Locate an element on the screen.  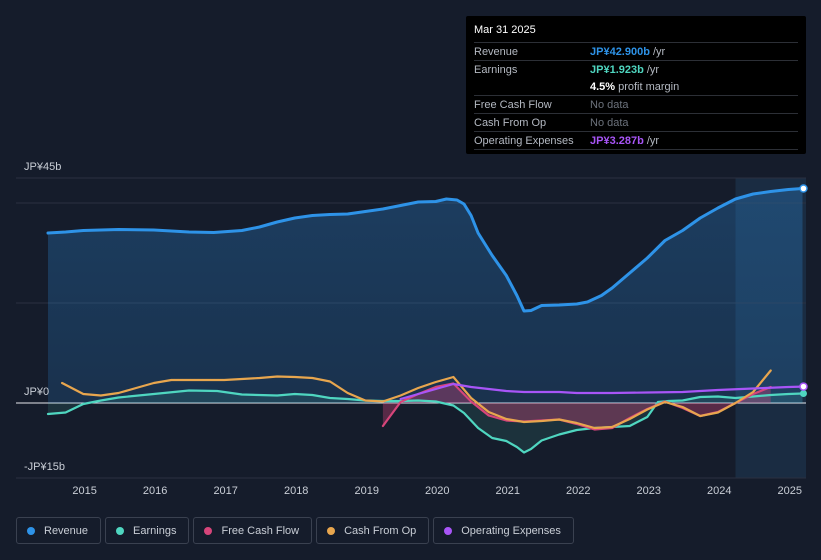
x-tick-label: 2021 is located at coordinates (507, 491).